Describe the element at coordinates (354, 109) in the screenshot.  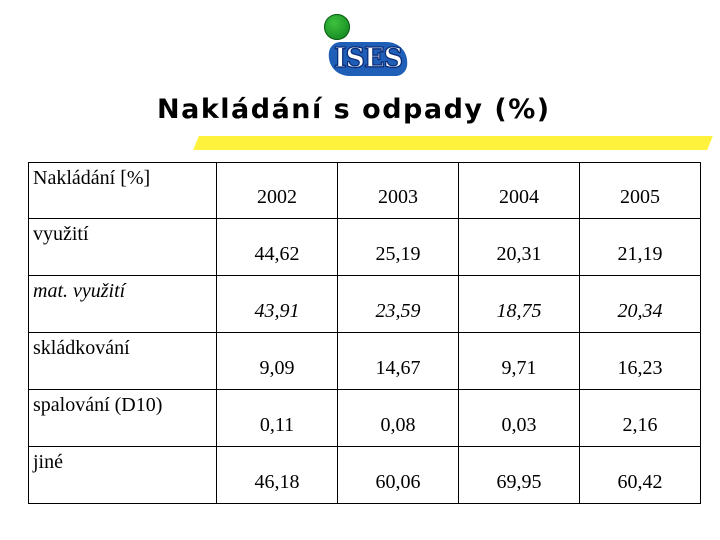
I see `page-title: Nakládání s odpady (%)` at that location.